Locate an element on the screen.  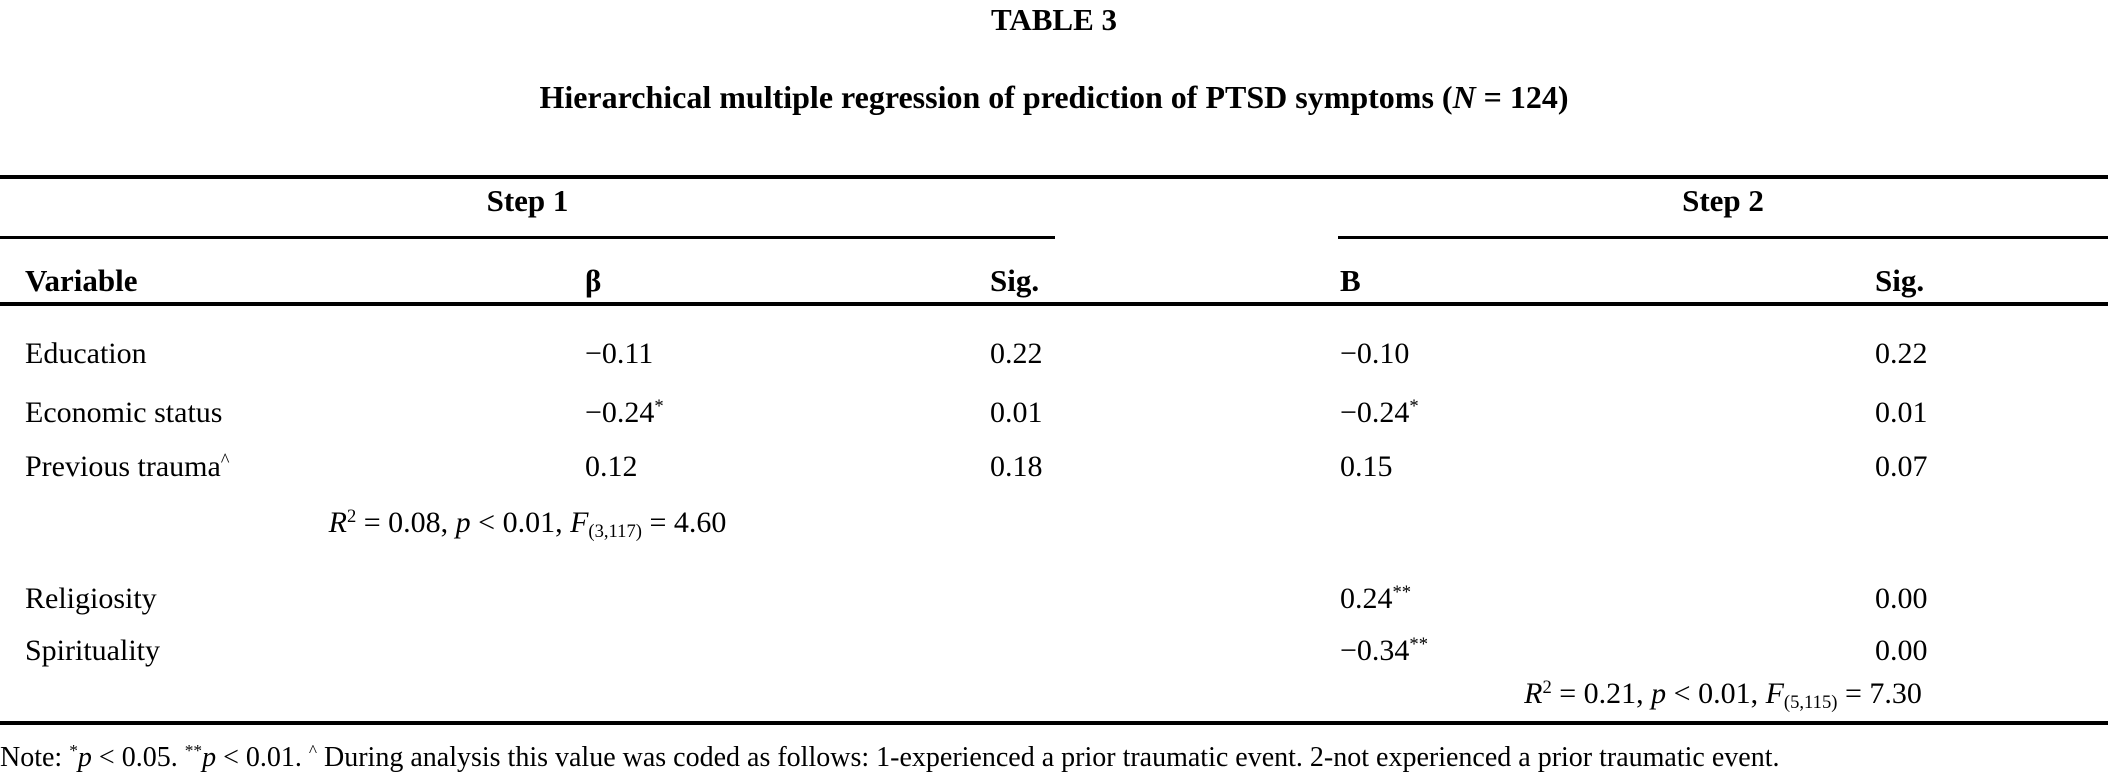
note-fragment: < 0.01. is located at coordinates (262, 757).